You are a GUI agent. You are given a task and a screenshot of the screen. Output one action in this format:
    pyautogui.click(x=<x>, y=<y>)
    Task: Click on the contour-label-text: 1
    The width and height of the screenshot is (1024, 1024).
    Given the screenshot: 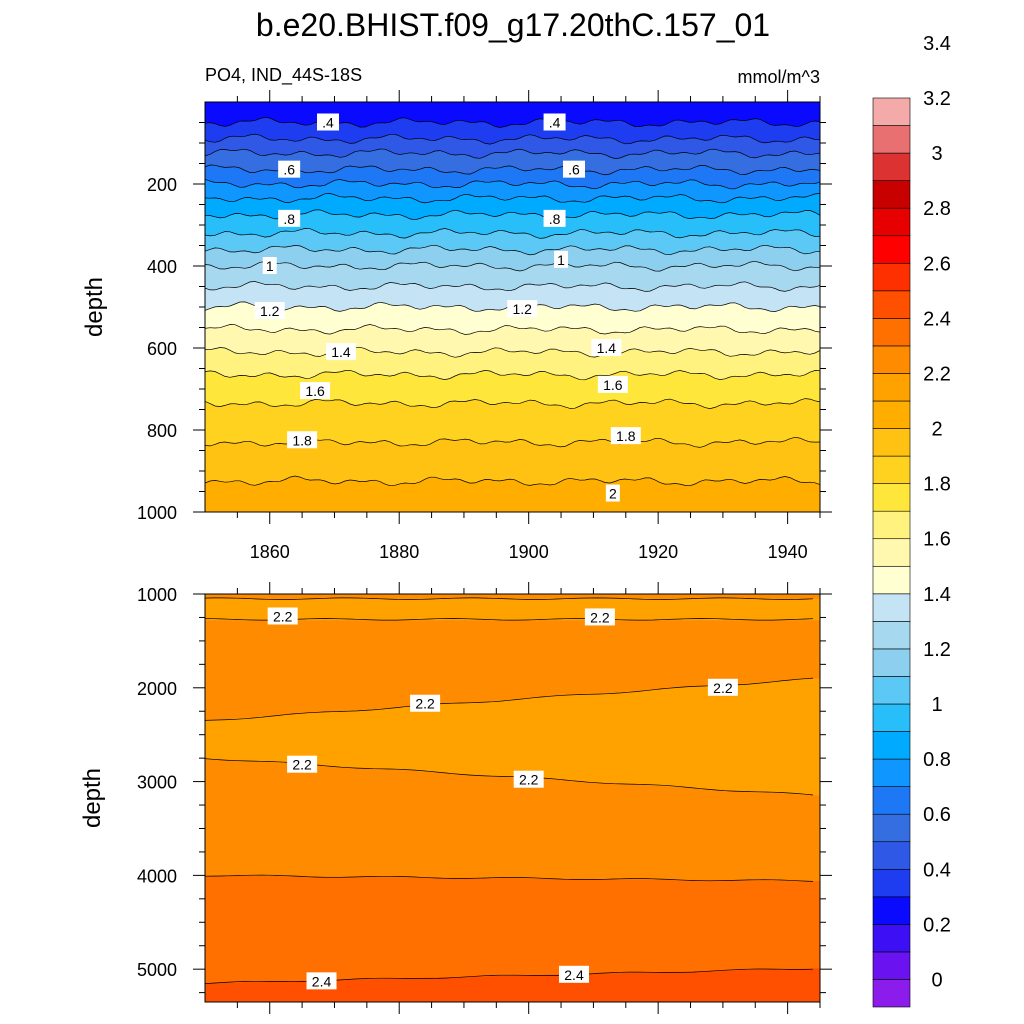 What is the action you would take?
    pyautogui.click(x=270, y=266)
    